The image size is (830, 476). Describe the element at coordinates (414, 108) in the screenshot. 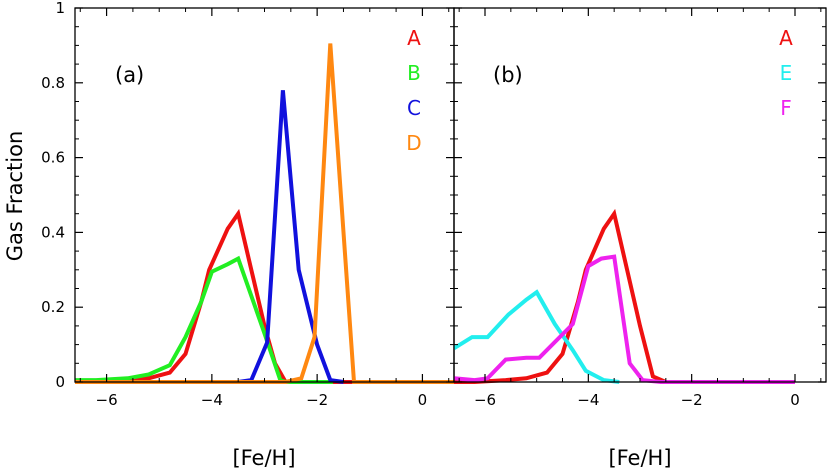

I see `panel-a-legend-entry-c: C` at that location.